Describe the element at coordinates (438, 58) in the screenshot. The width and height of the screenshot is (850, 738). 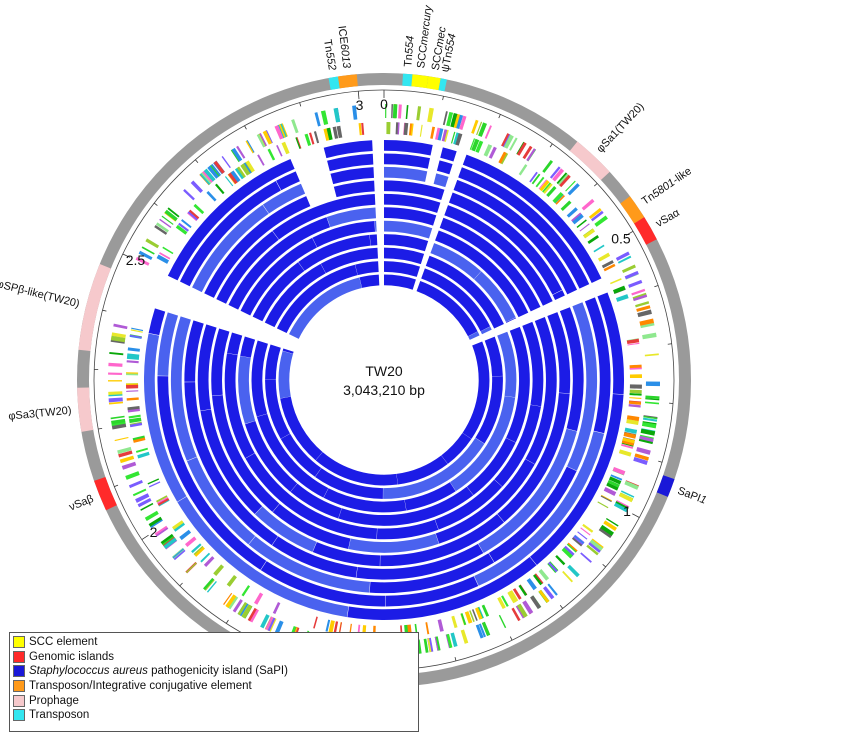
I see `feature-label-part: SCC` at that location.